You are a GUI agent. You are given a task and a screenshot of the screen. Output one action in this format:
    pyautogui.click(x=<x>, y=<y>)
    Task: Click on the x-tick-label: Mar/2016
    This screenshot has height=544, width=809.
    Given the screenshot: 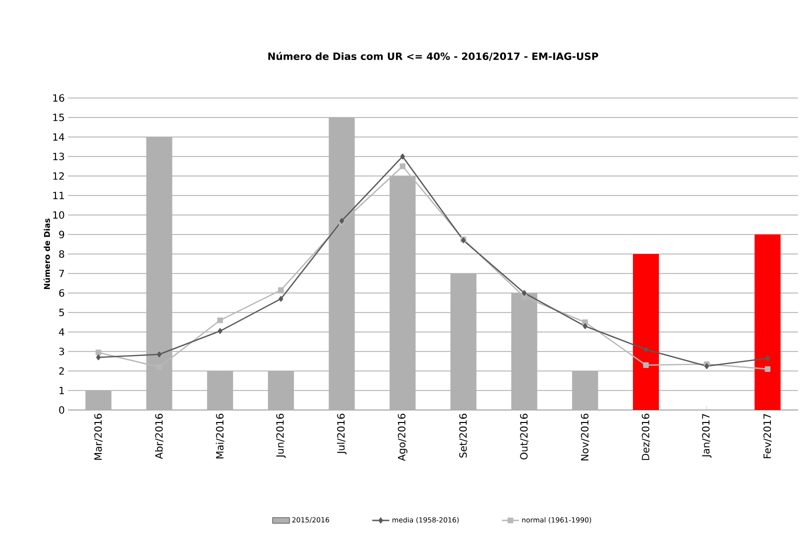 What is the action you would take?
    pyautogui.click(x=98, y=437)
    